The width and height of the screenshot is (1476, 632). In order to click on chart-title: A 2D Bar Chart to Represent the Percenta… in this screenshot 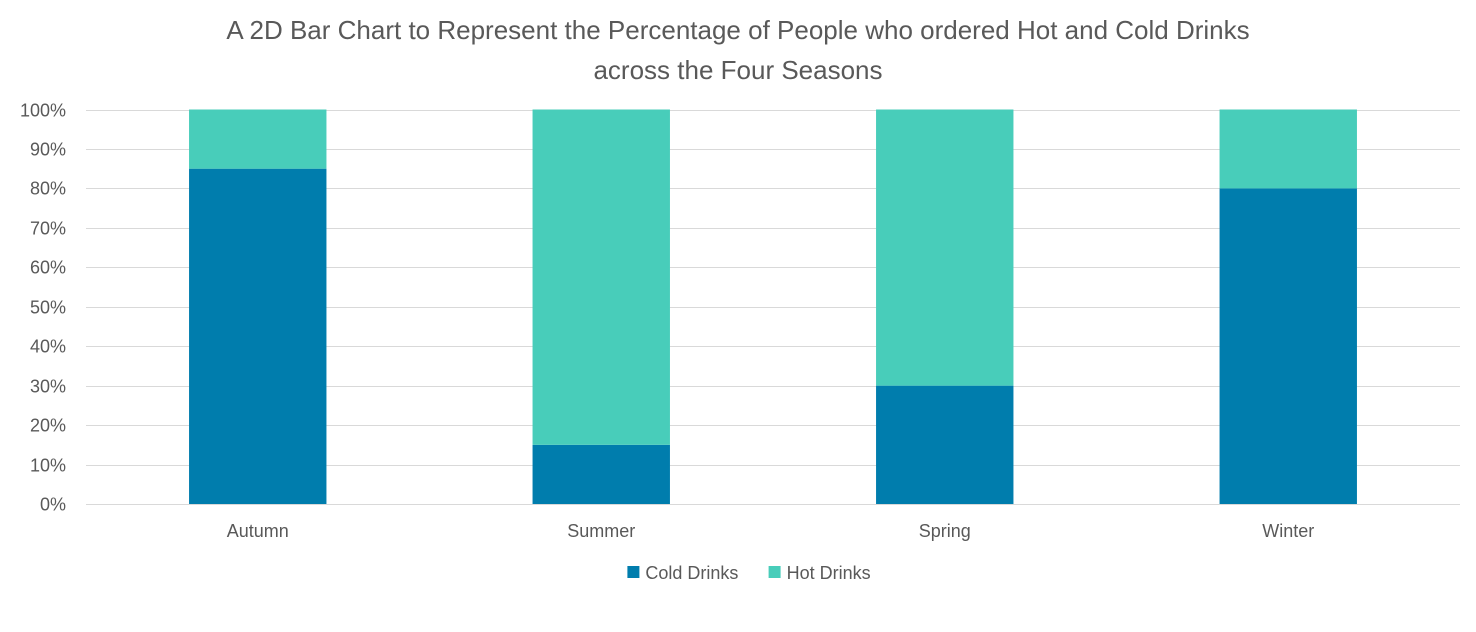, I will do `click(738, 50)`.